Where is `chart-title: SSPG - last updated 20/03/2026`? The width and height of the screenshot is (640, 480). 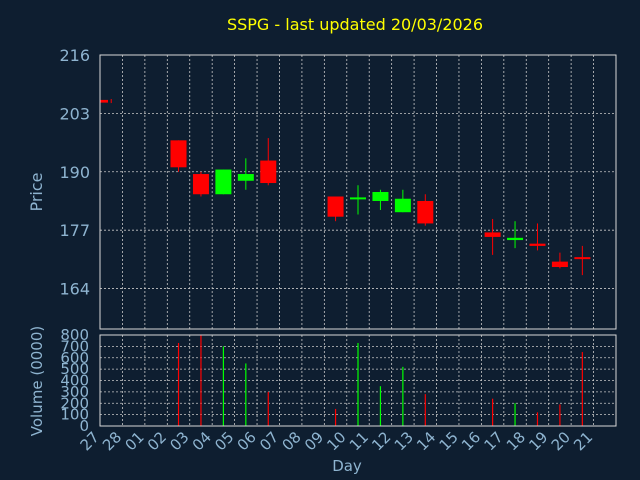 chart-title: SSPG - last updated 20/03/2026 is located at coordinates (355, 24).